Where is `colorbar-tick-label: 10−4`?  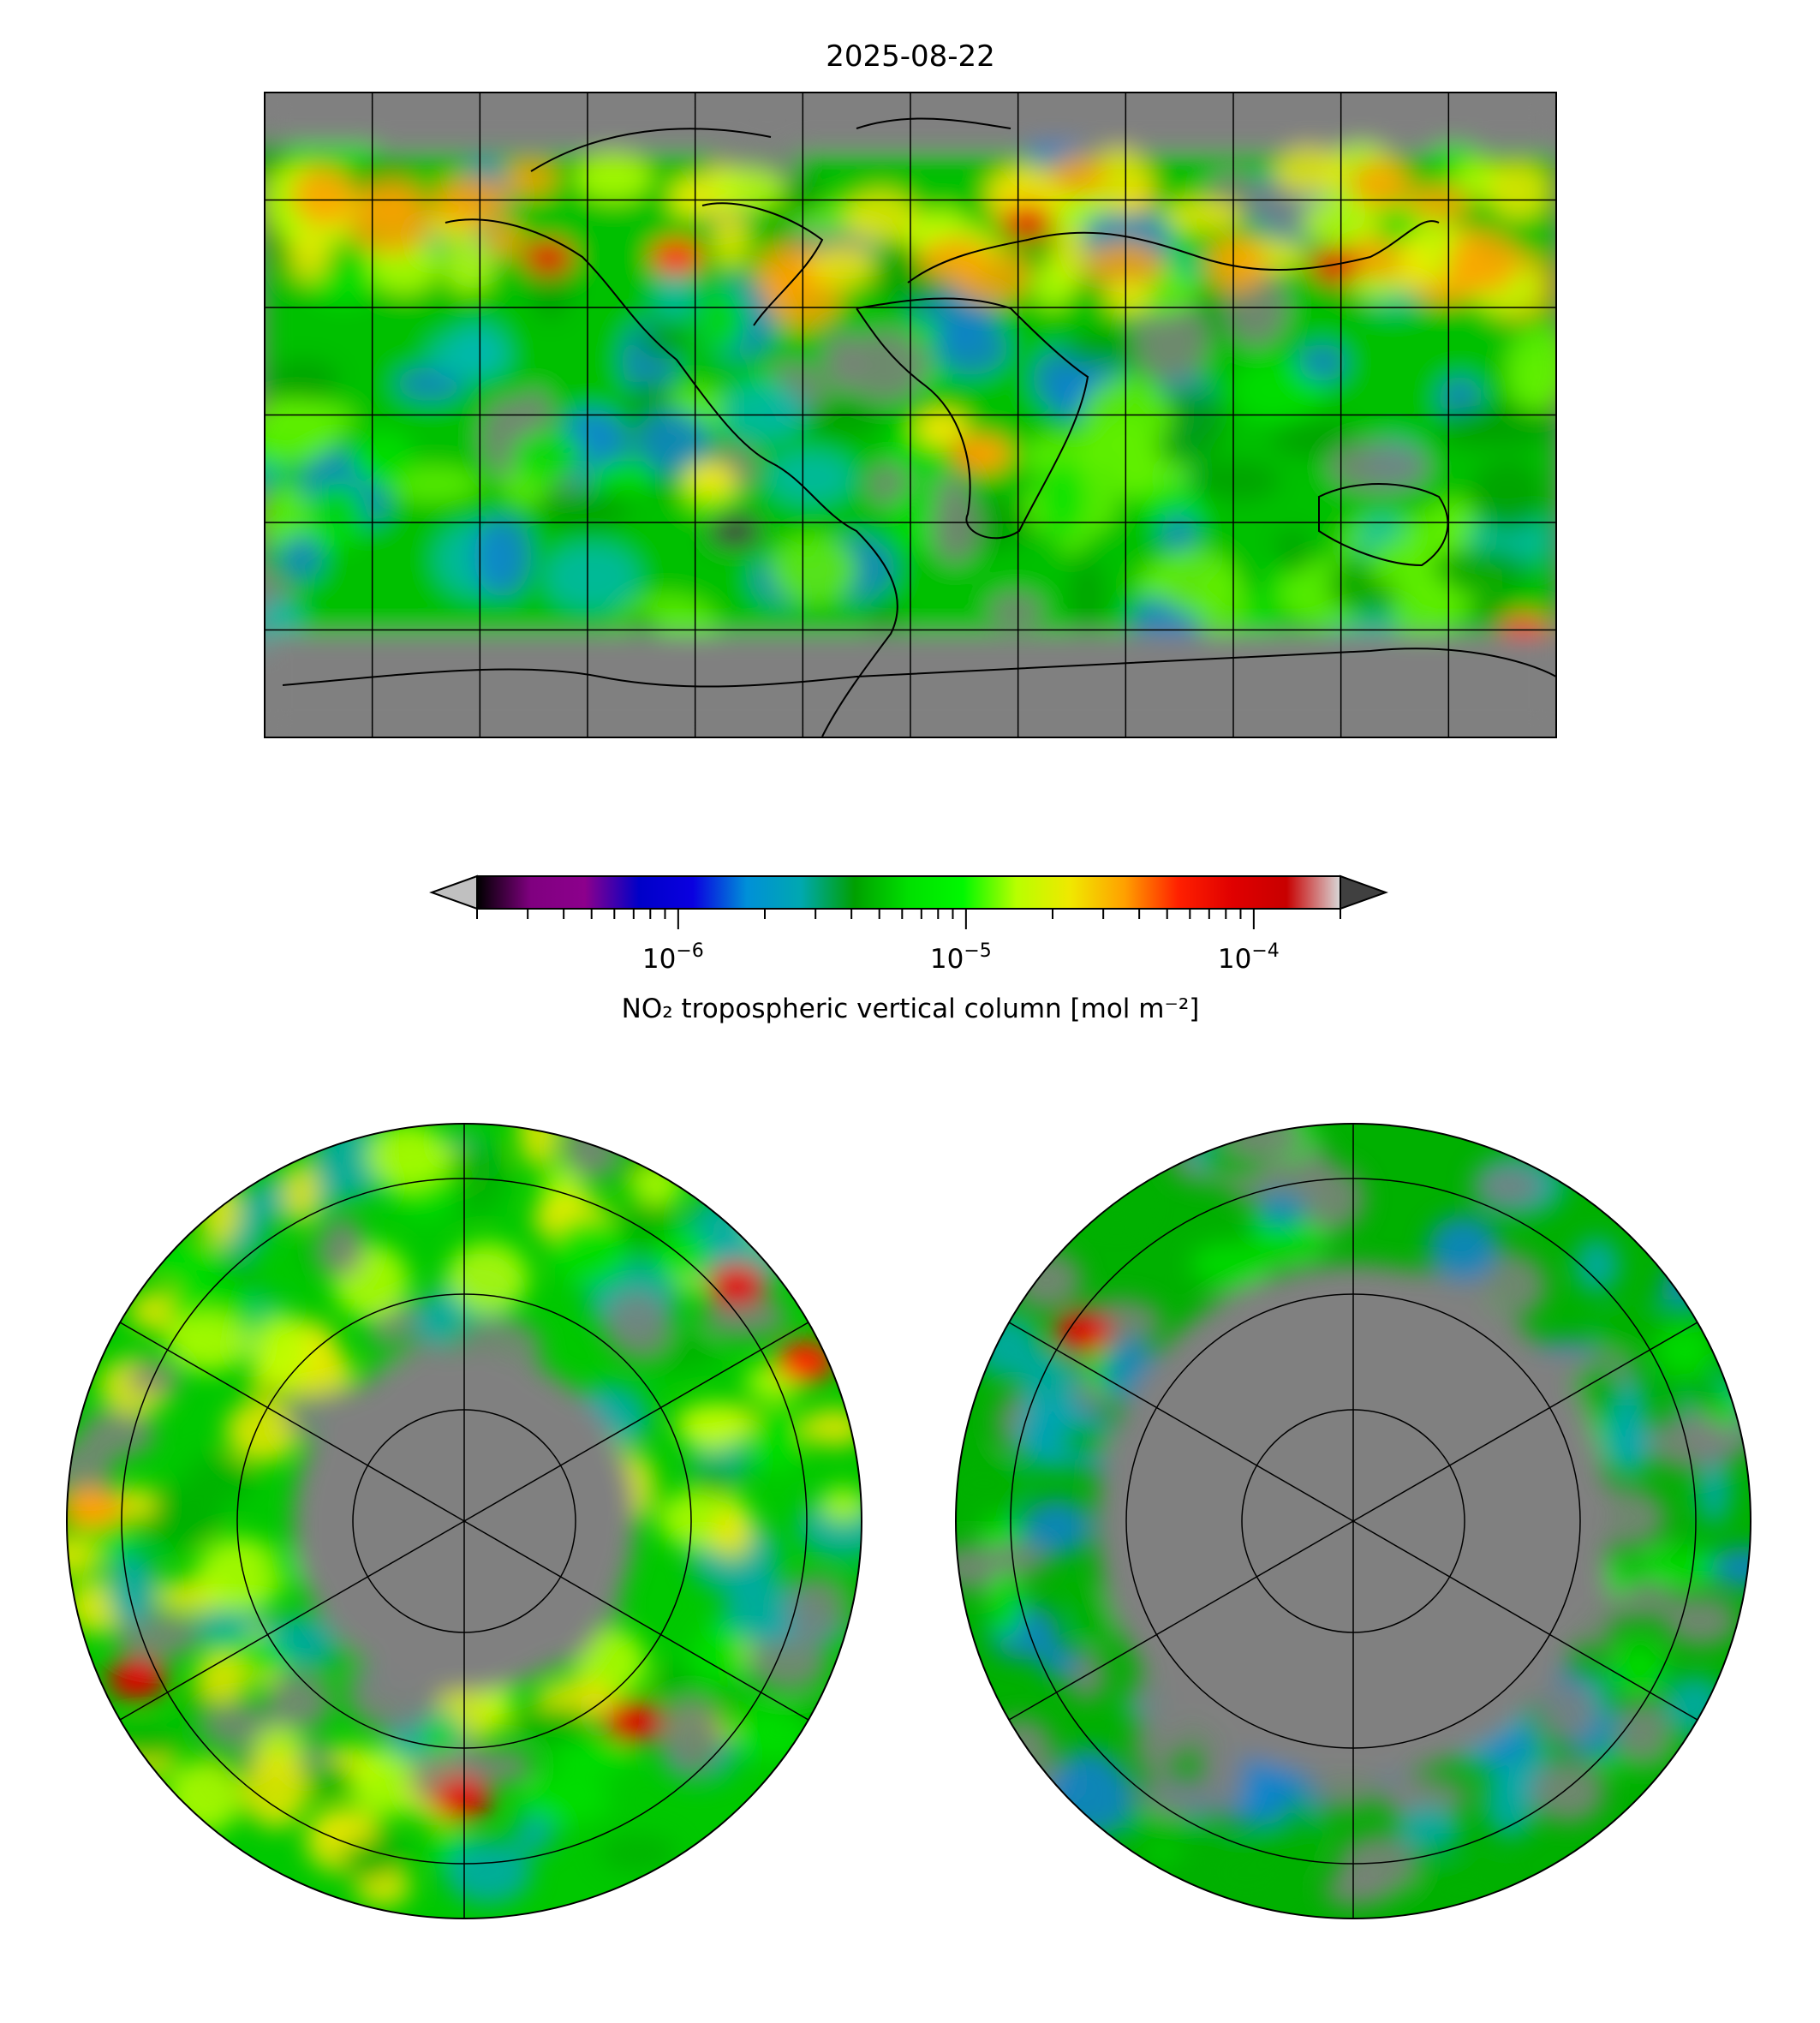
colorbar-tick-label: 10−4 is located at coordinates (1249, 957).